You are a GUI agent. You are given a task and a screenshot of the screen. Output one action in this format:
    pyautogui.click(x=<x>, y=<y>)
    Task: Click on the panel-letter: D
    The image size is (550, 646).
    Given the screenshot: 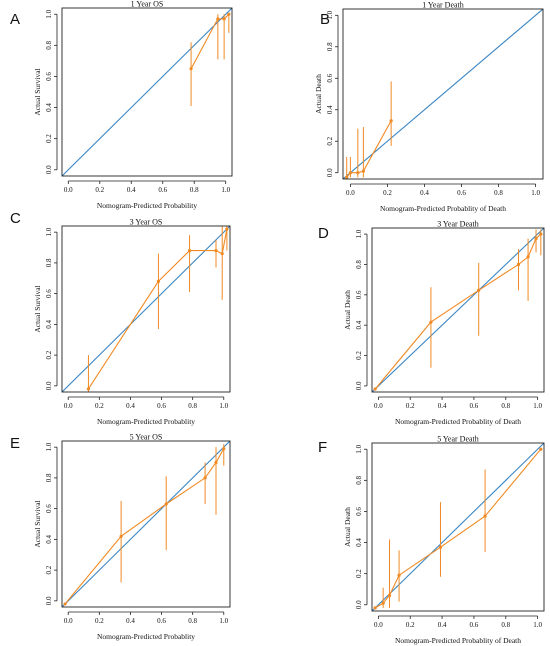 What is the action you would take?
    pyautogui.click(x=323, y=233)
    